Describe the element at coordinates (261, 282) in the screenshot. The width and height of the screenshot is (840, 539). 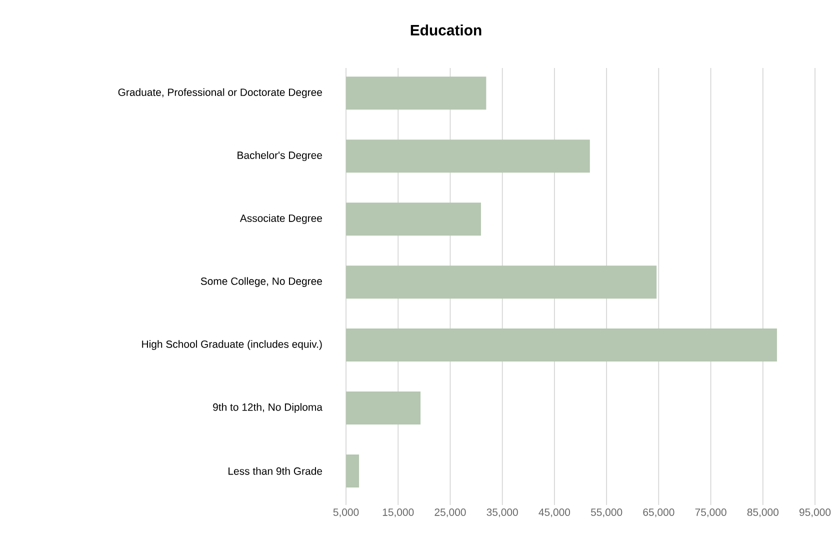
I see `y-tick-label: Some College, No Degree` at that location.